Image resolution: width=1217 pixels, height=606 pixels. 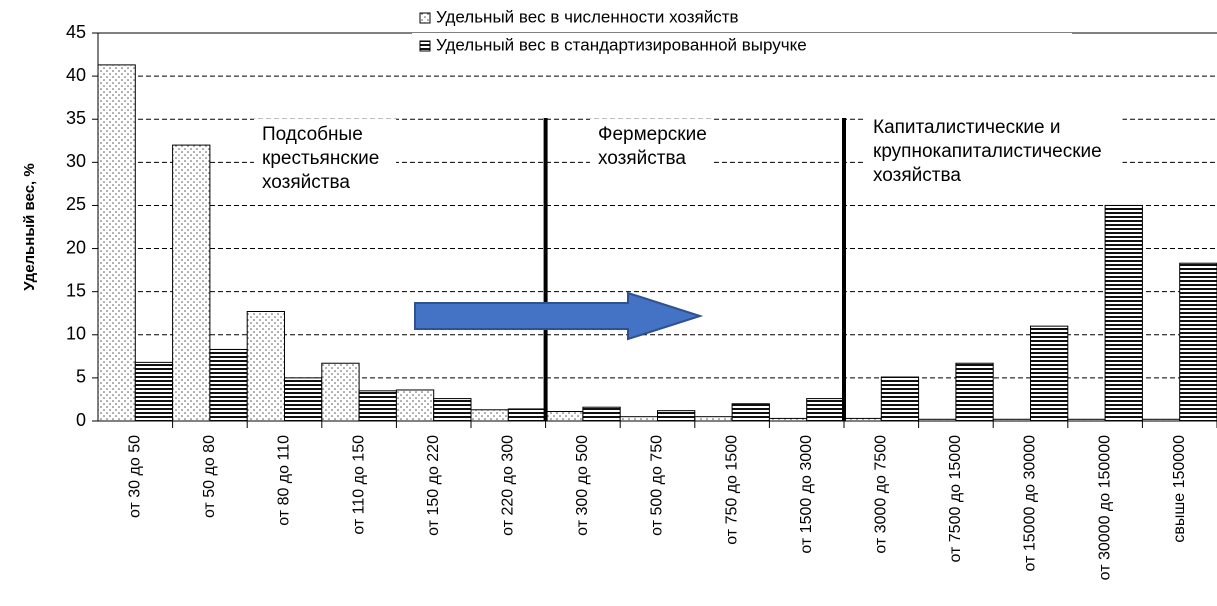 What do you see at coordinates (284, 480) in the screenshot?
I see `x-tick-label: от 80 до 110` at bounding box center [284, 480].